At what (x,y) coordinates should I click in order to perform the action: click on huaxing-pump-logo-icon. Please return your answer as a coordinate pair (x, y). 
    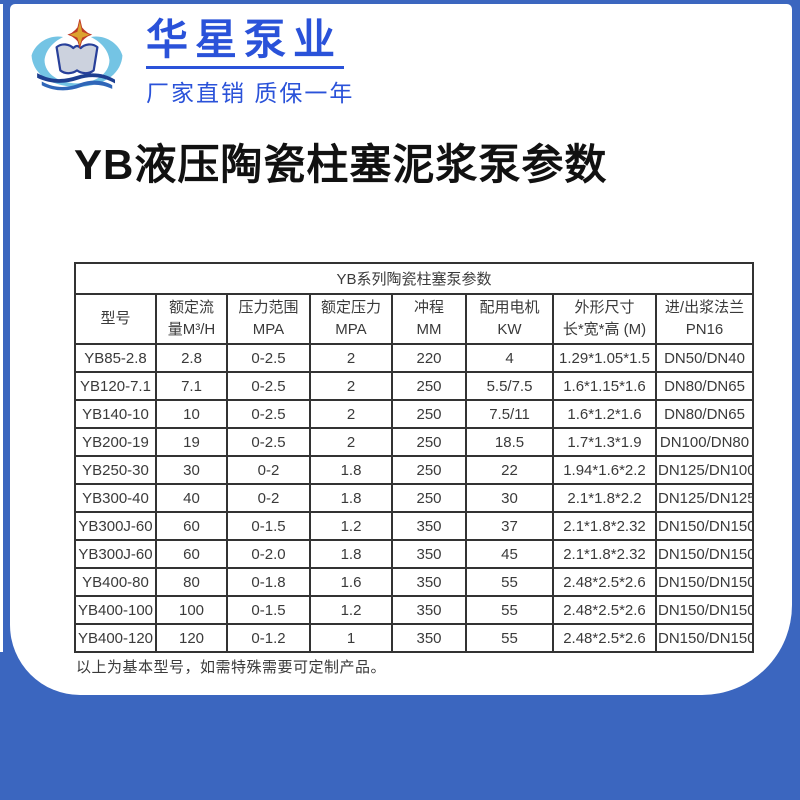
    Looking at the image, I should click on (77, 55).